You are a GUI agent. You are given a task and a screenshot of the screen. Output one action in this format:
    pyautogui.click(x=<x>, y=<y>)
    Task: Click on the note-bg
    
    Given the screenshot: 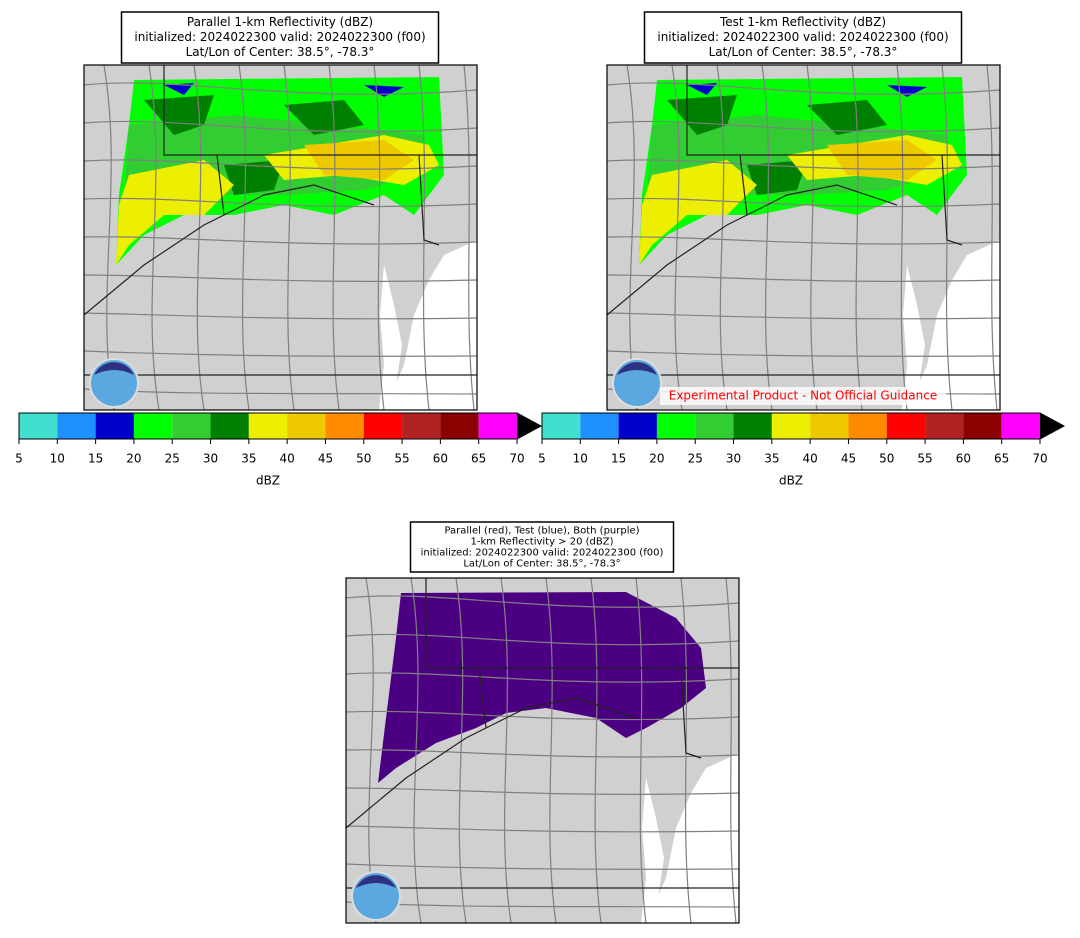 What is the action you would take?
    pyautogui.click(x=803, y=396)
    